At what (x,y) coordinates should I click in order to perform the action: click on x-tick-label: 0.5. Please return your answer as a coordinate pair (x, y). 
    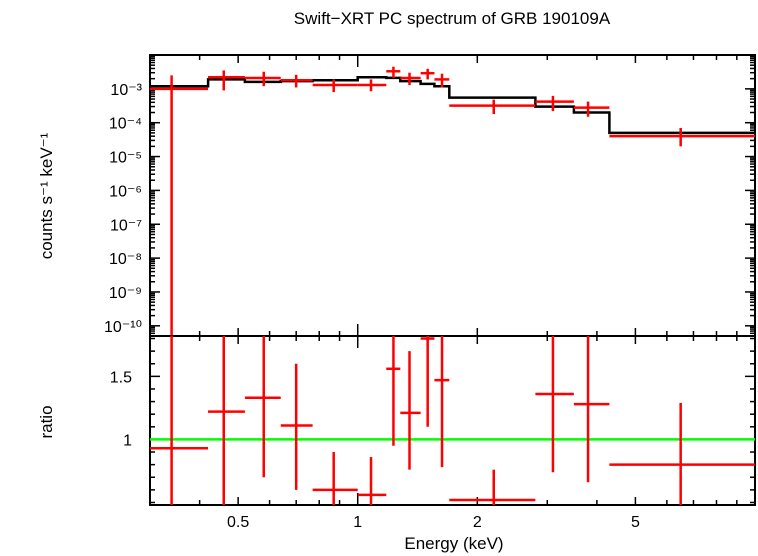
    Looking at the image, I should click on (238, 522).